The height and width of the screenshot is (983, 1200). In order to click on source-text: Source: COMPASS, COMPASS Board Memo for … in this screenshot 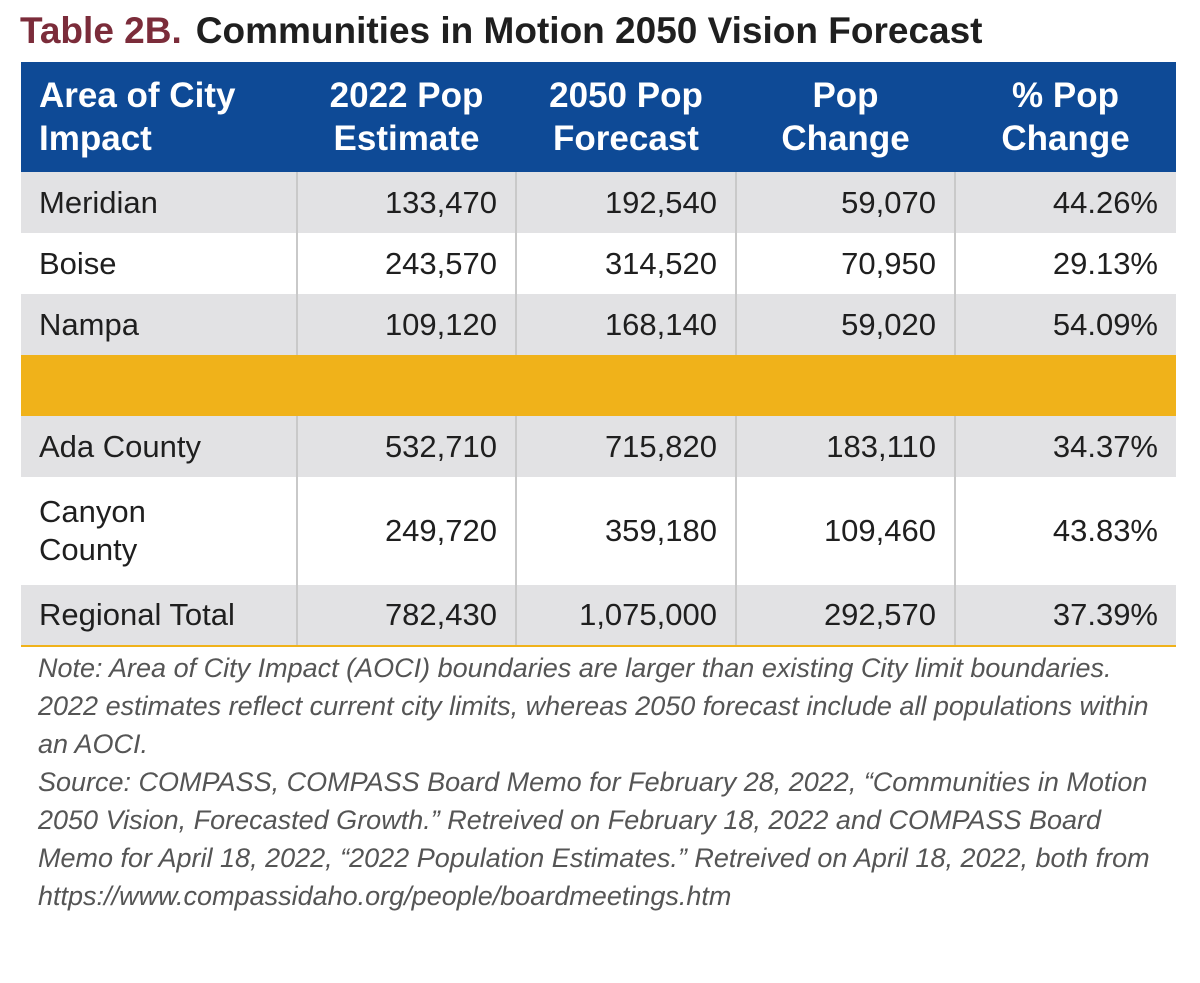, I will do `click(594, 839)`.